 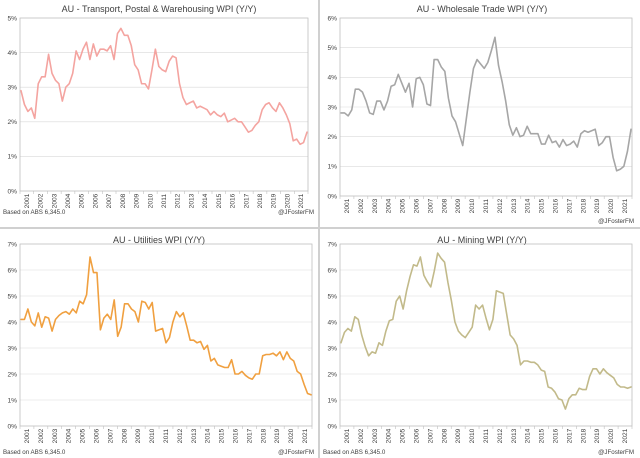 I want to click on chart-title: AU - Utilities WPI (Y/Y), so click(x=159, y=240).